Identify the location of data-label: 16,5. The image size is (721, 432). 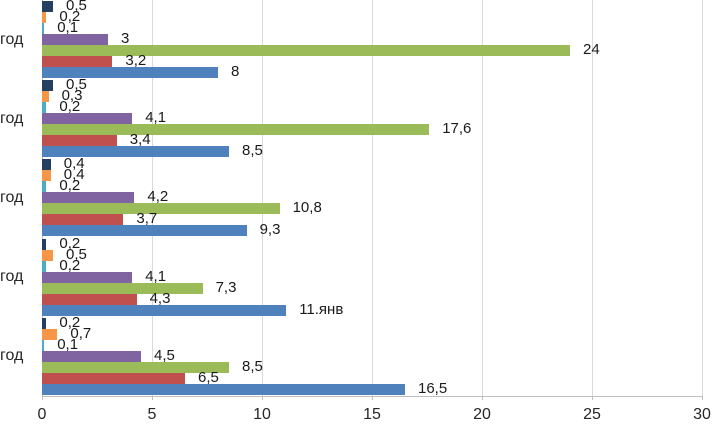
(433, 388).